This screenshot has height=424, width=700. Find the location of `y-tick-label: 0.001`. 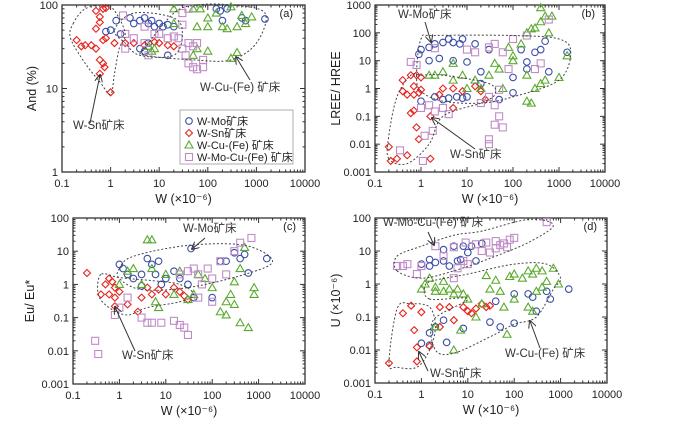

y-tick-label: 0.001 is located at coordinates (357, 384).